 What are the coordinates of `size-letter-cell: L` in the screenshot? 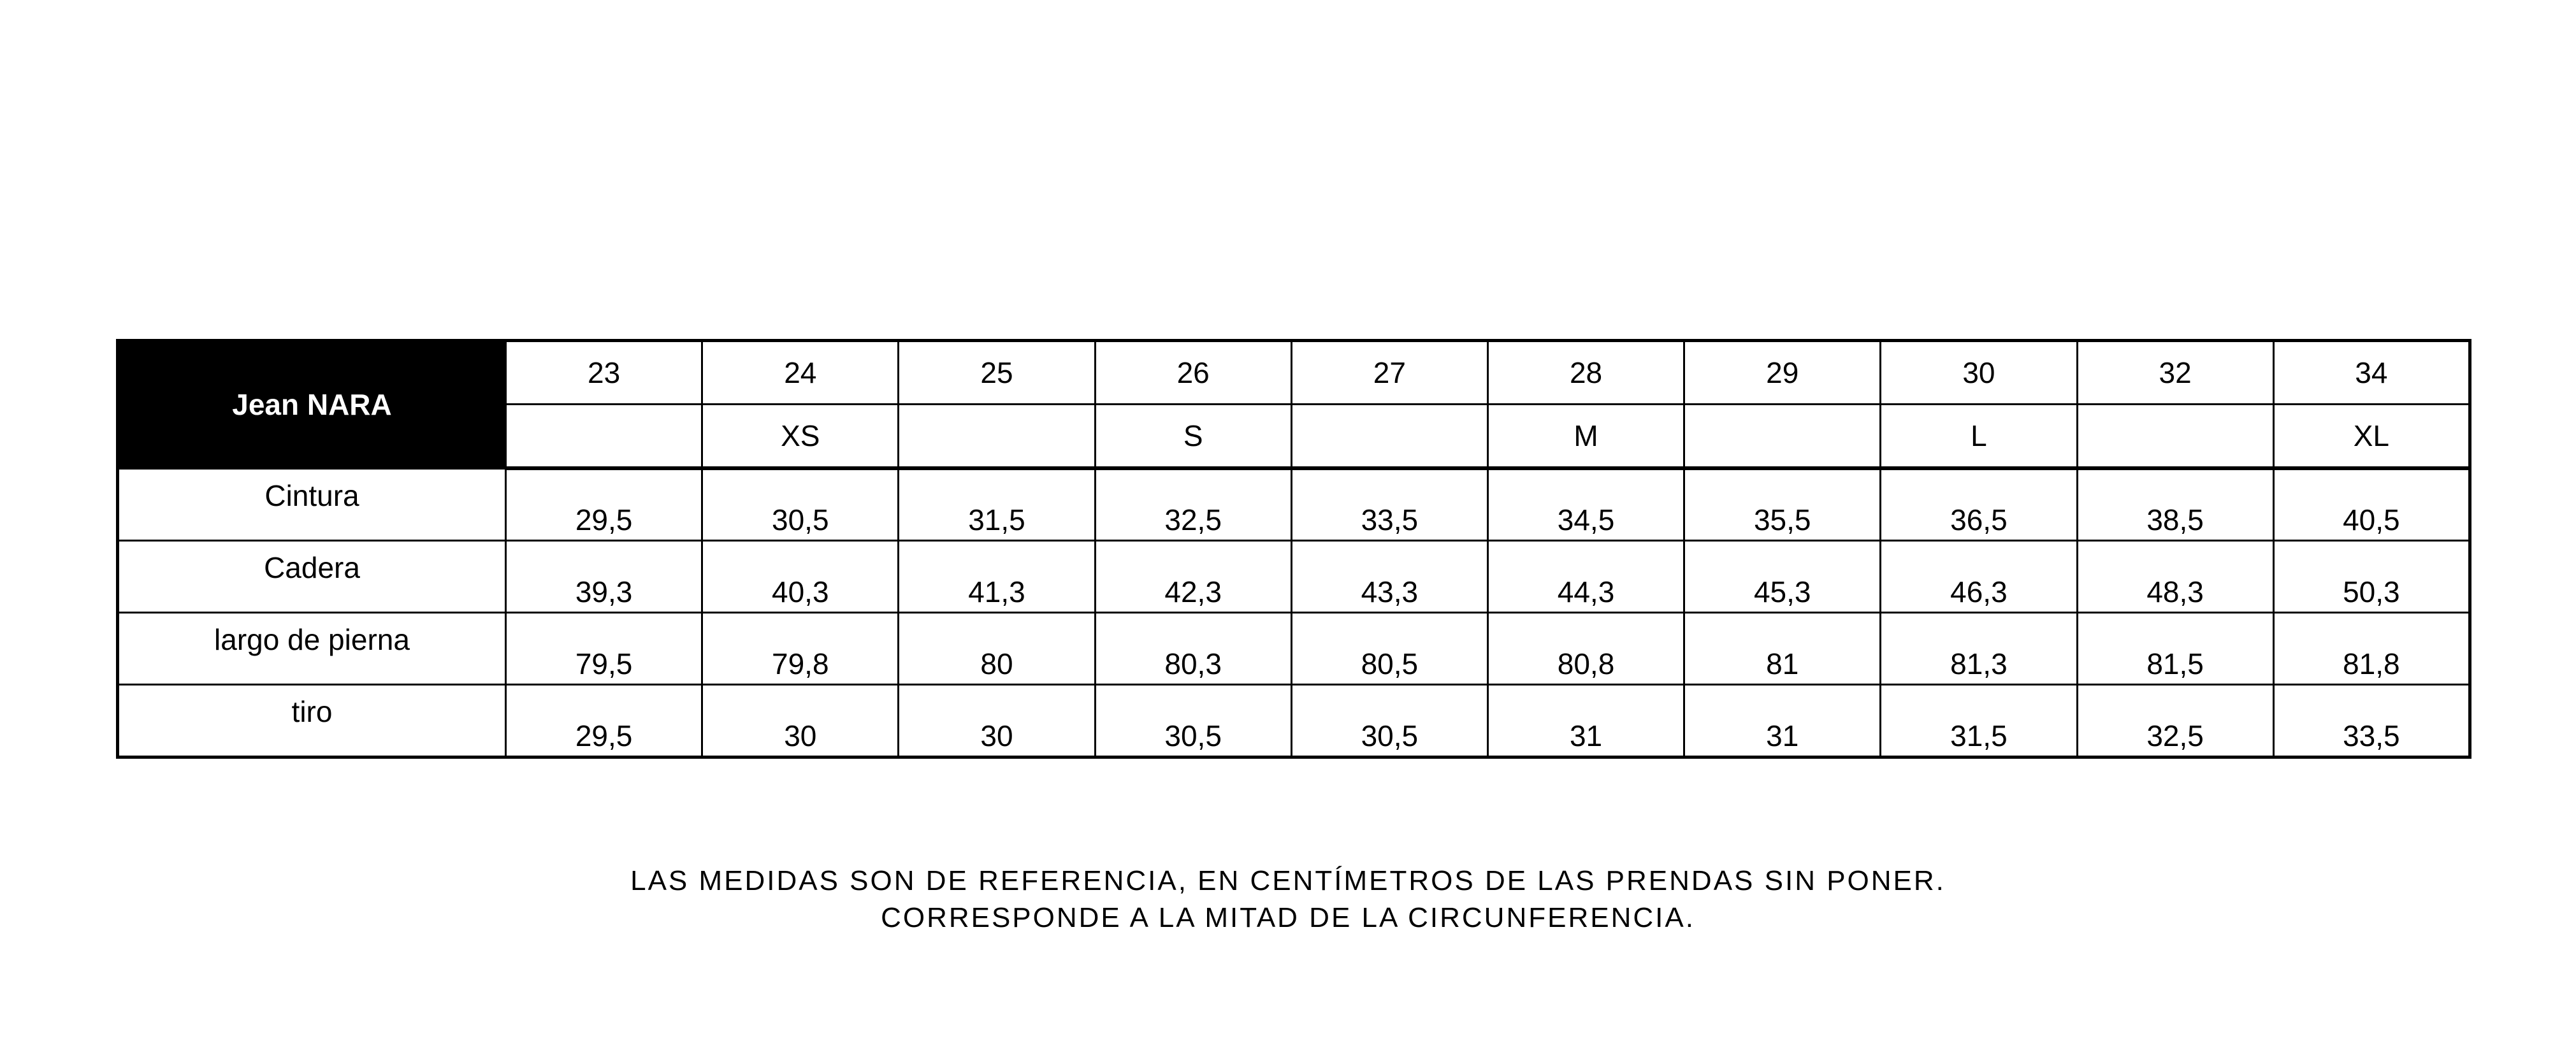 It's located at (1978, 437).